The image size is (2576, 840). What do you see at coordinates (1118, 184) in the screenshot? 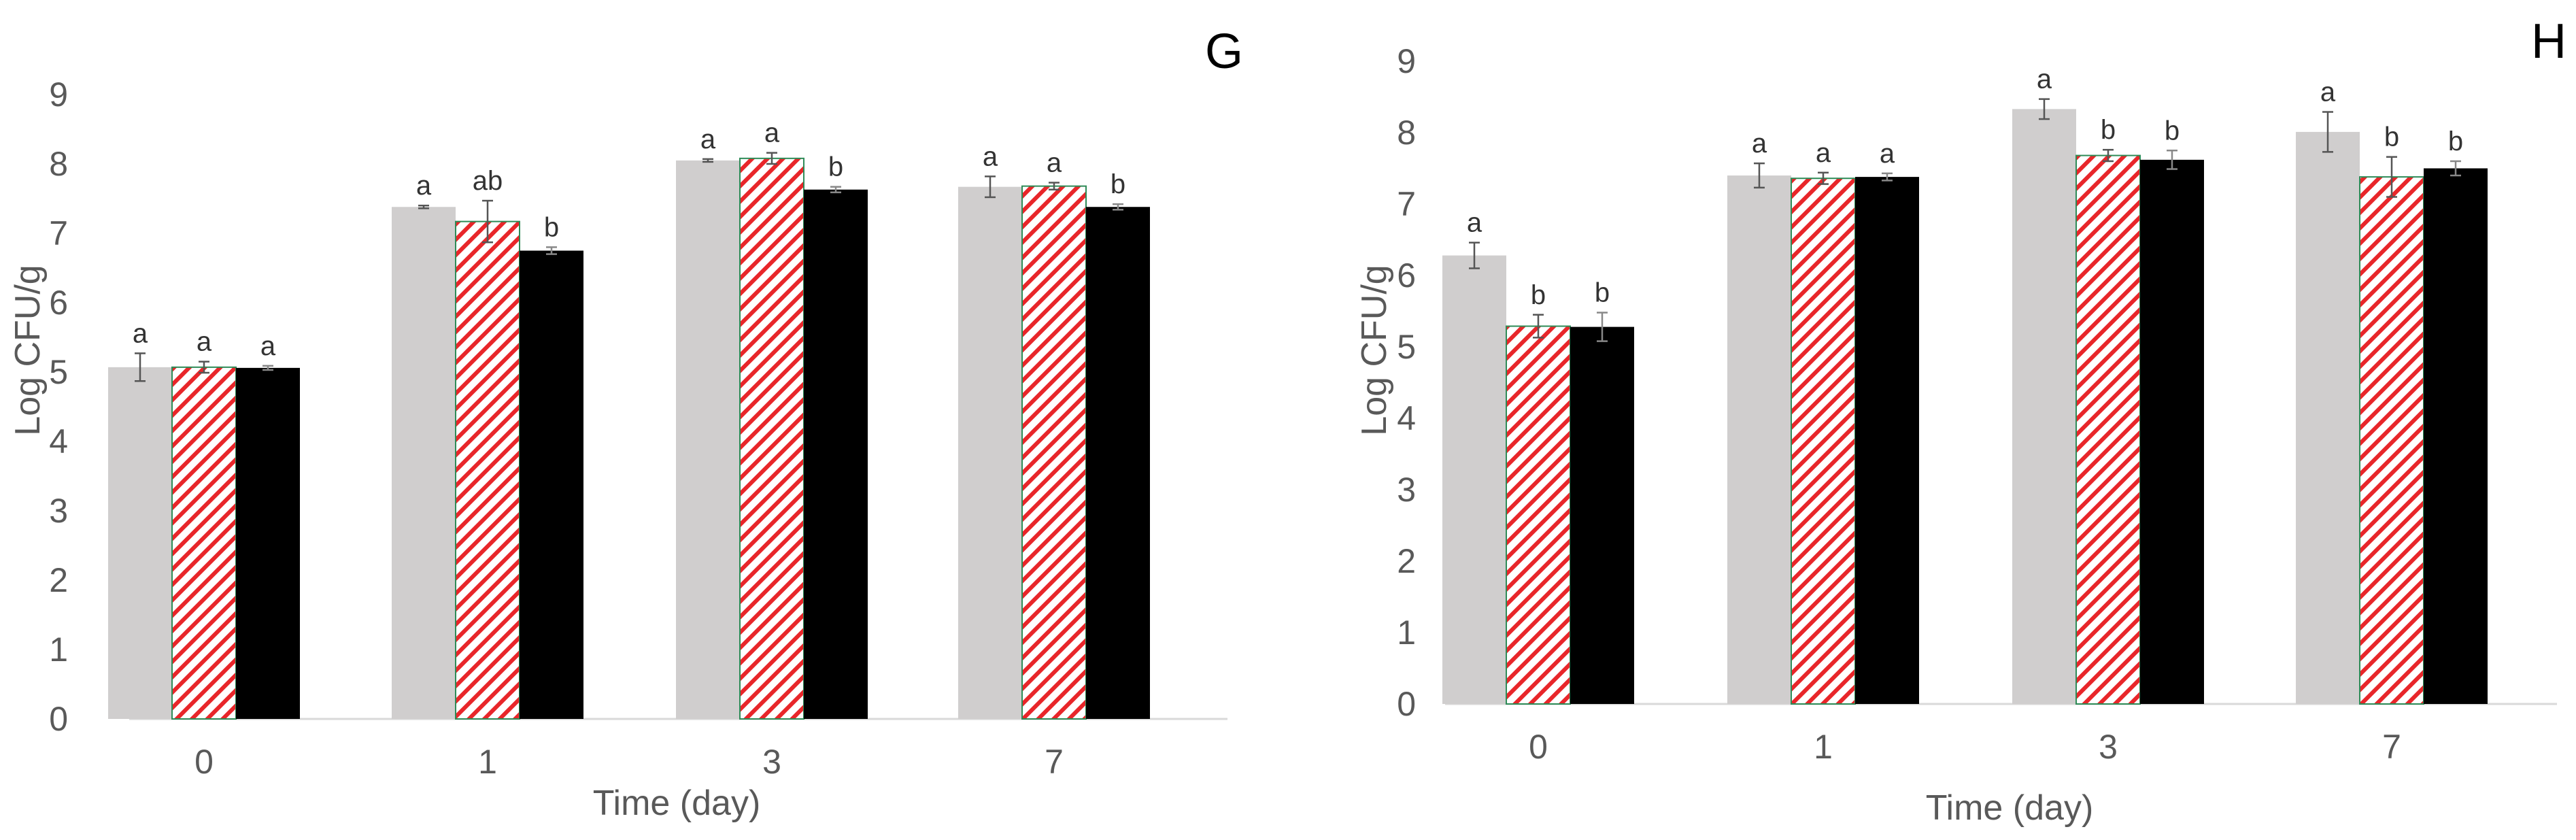
I see `significance-letter-g-s3-day7: b` at bounding box center [1118, 184].